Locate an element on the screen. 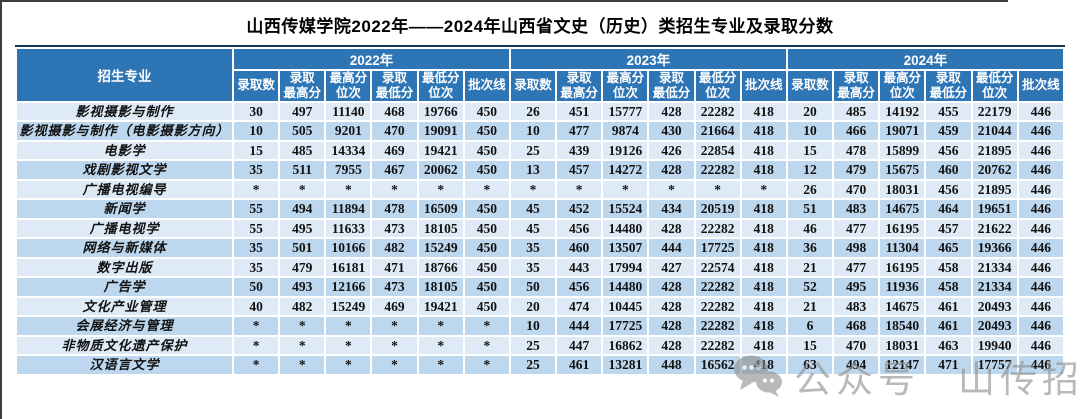 The height and width of the screenshot is (419, 1080). data-cell: 12 is located at coordinates (810, 170).